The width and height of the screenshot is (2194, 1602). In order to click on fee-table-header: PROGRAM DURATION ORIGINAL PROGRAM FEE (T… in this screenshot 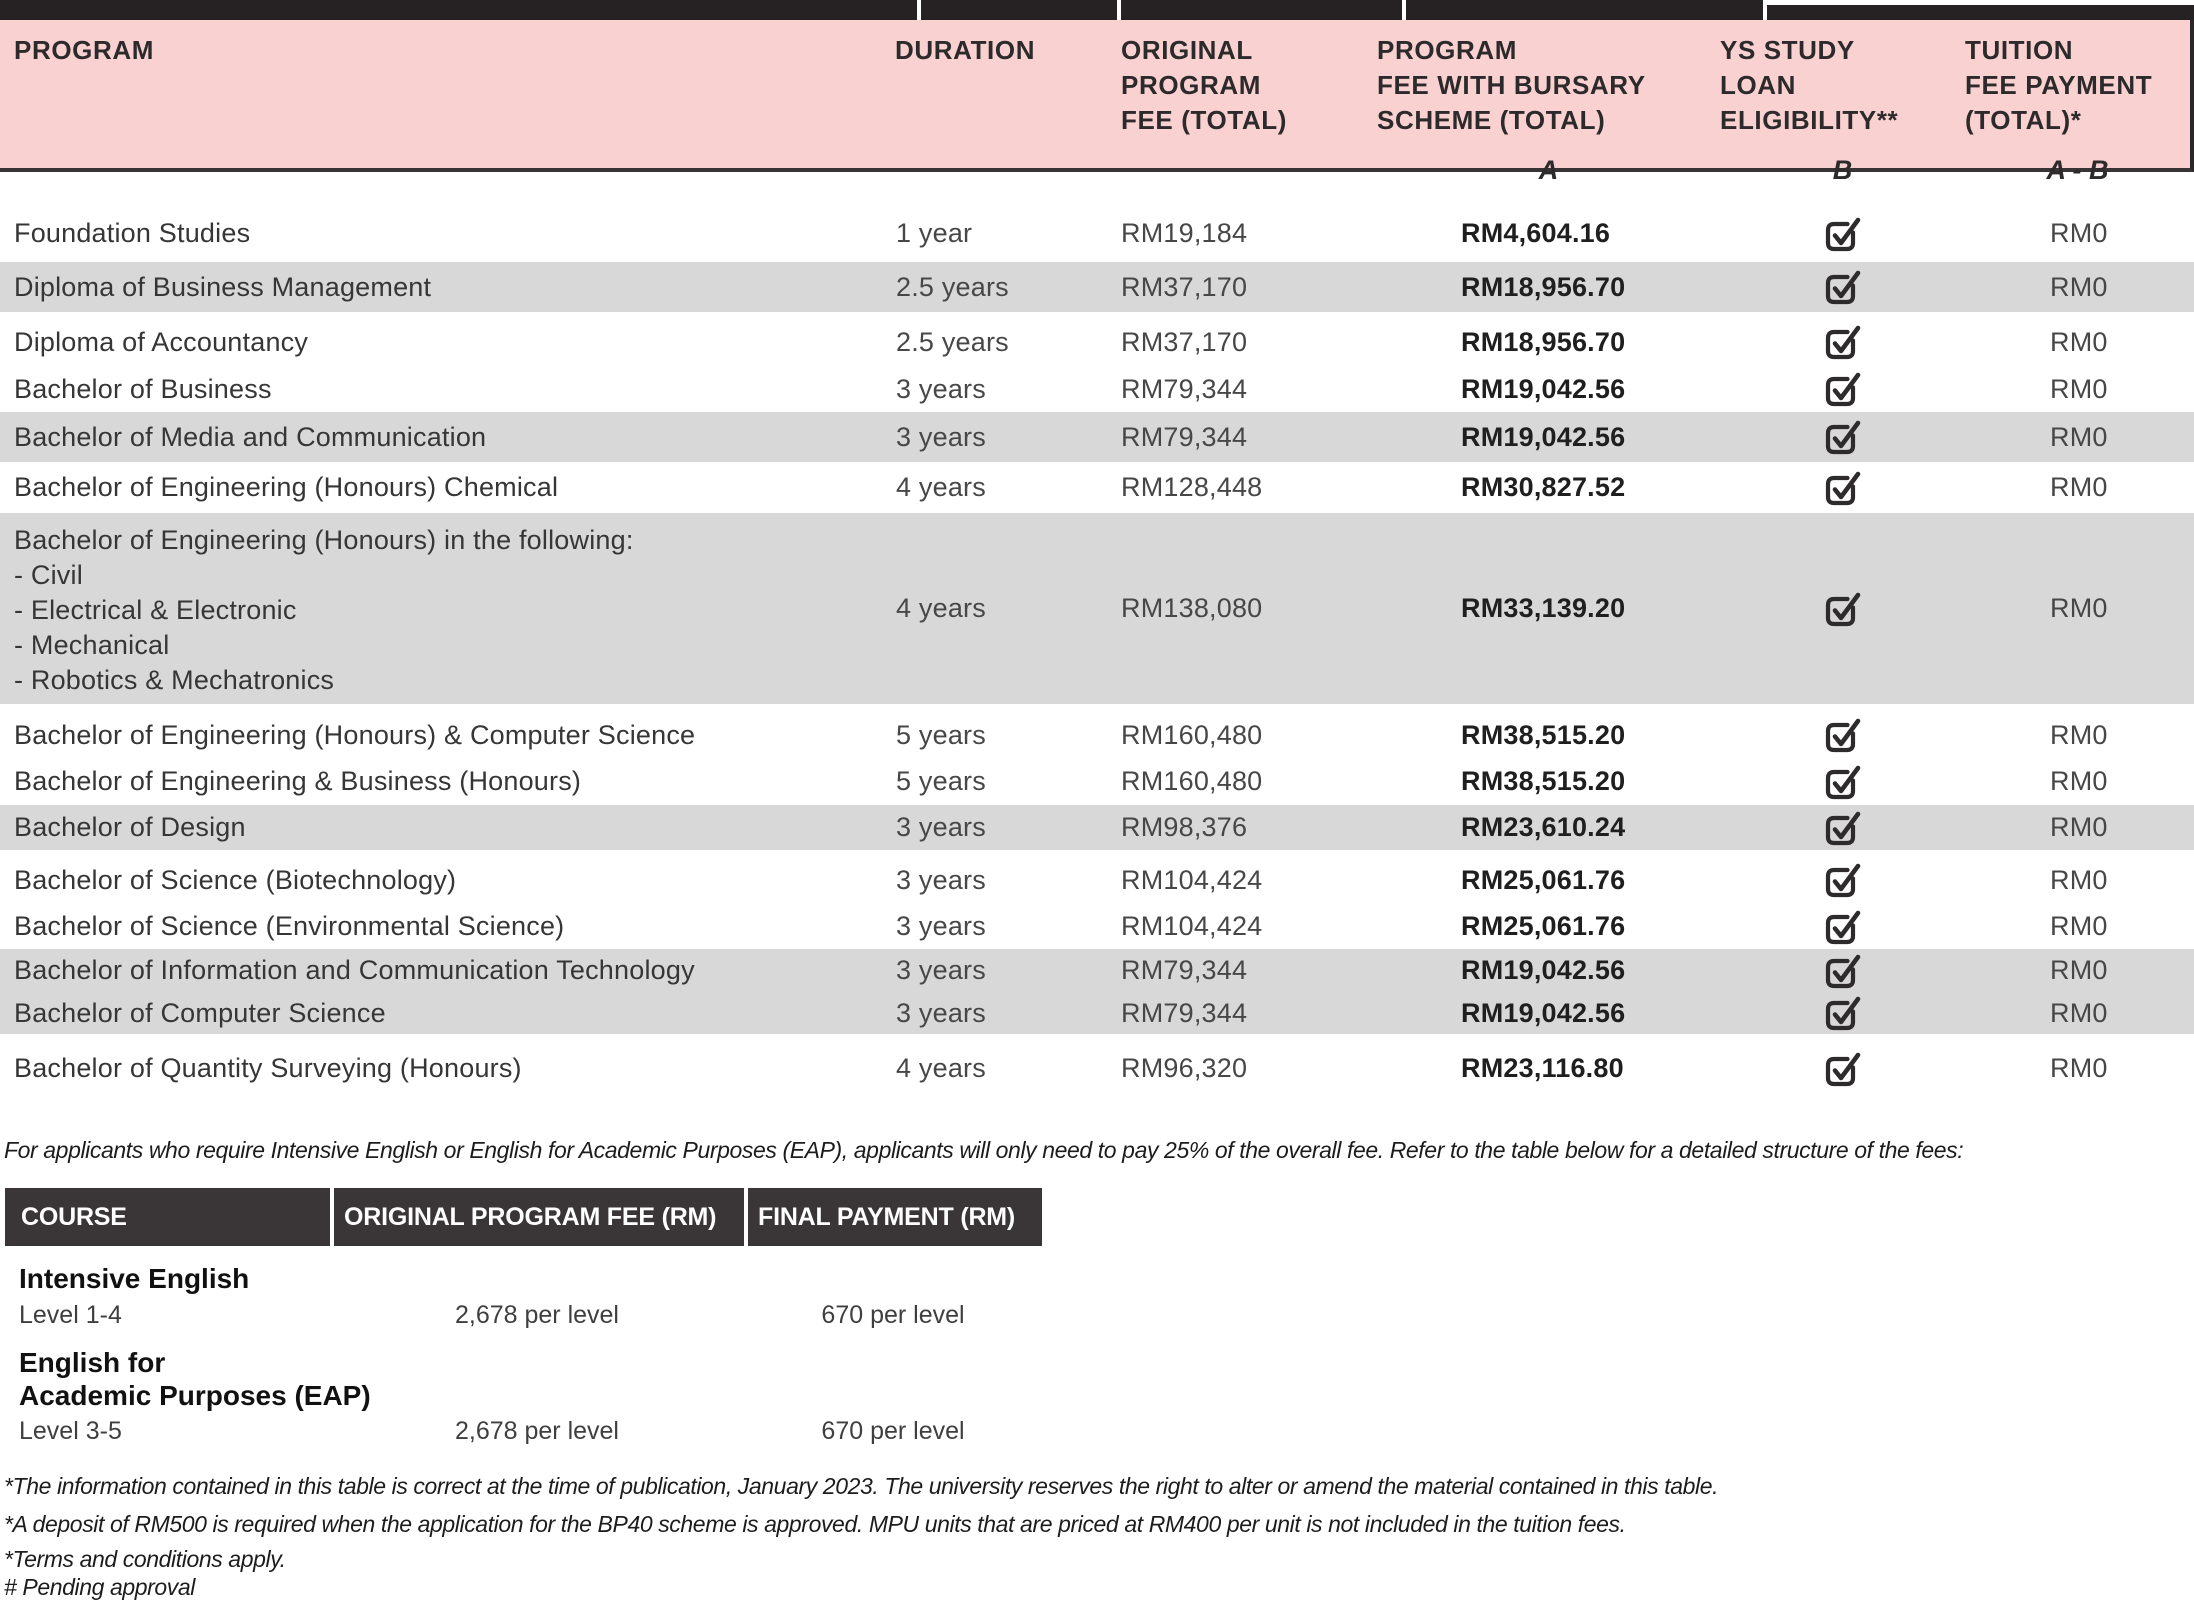, I will do `click(1097, 102)`.